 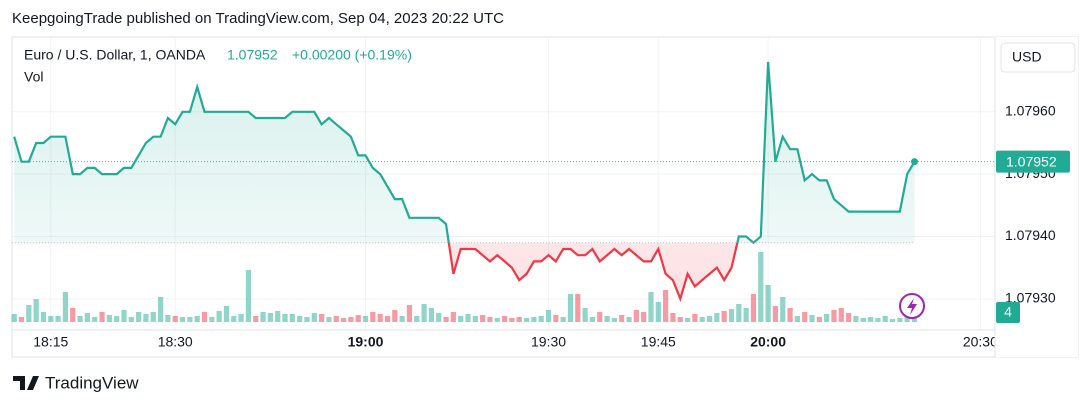 I want to click on time-axis: 18:15 18:30 19:00 19:30 19:45 20:00 20:30, so click(x=515, y=342).